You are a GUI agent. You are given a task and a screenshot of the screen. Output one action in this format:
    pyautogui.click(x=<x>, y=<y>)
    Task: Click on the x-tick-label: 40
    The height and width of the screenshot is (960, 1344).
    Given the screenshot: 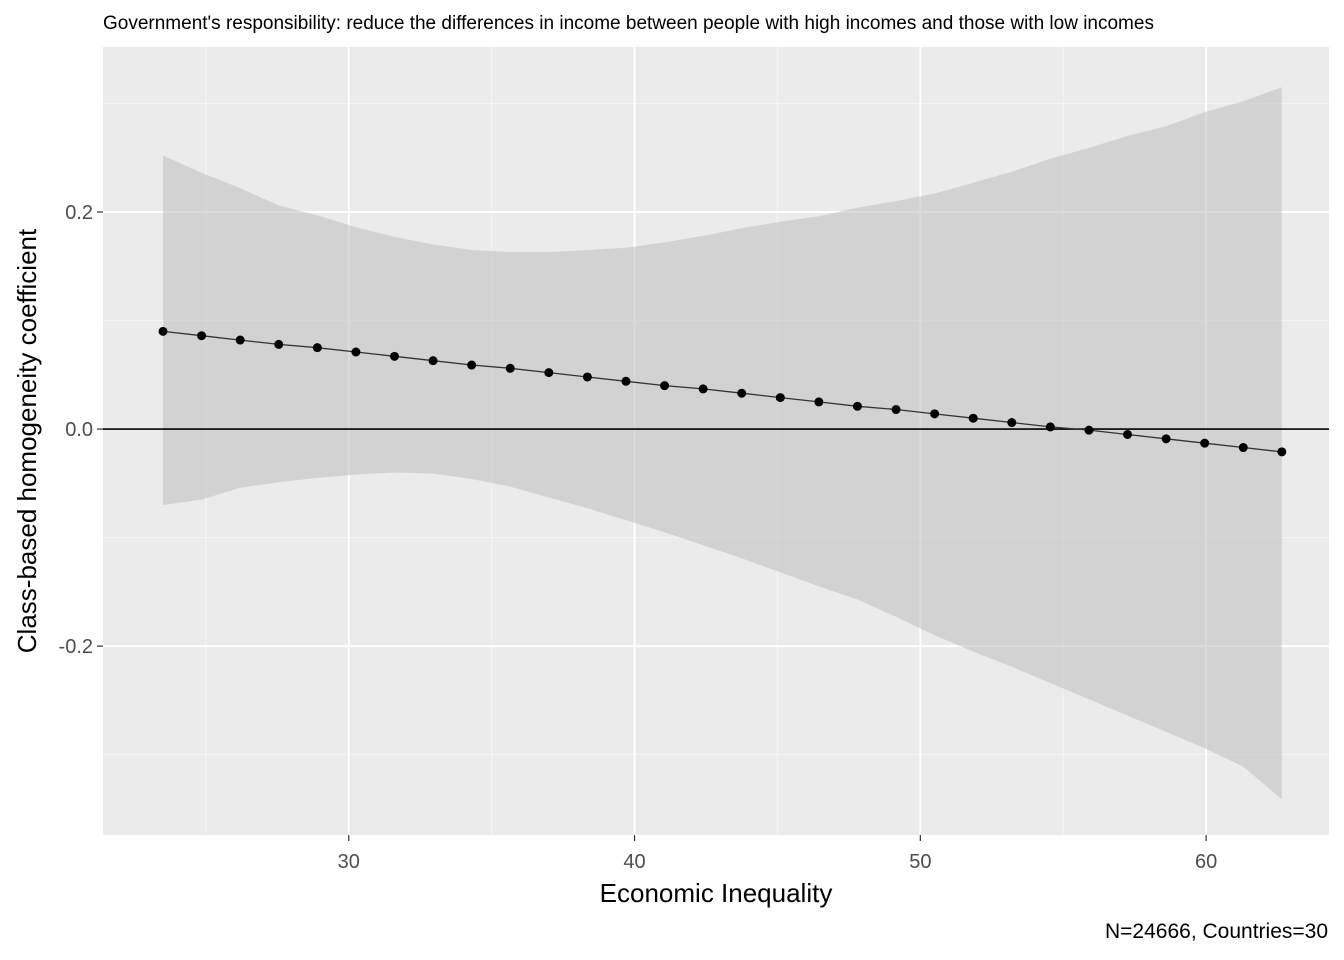 What is the action you would take?
    pyautogui.click(x=634, y=862)
    